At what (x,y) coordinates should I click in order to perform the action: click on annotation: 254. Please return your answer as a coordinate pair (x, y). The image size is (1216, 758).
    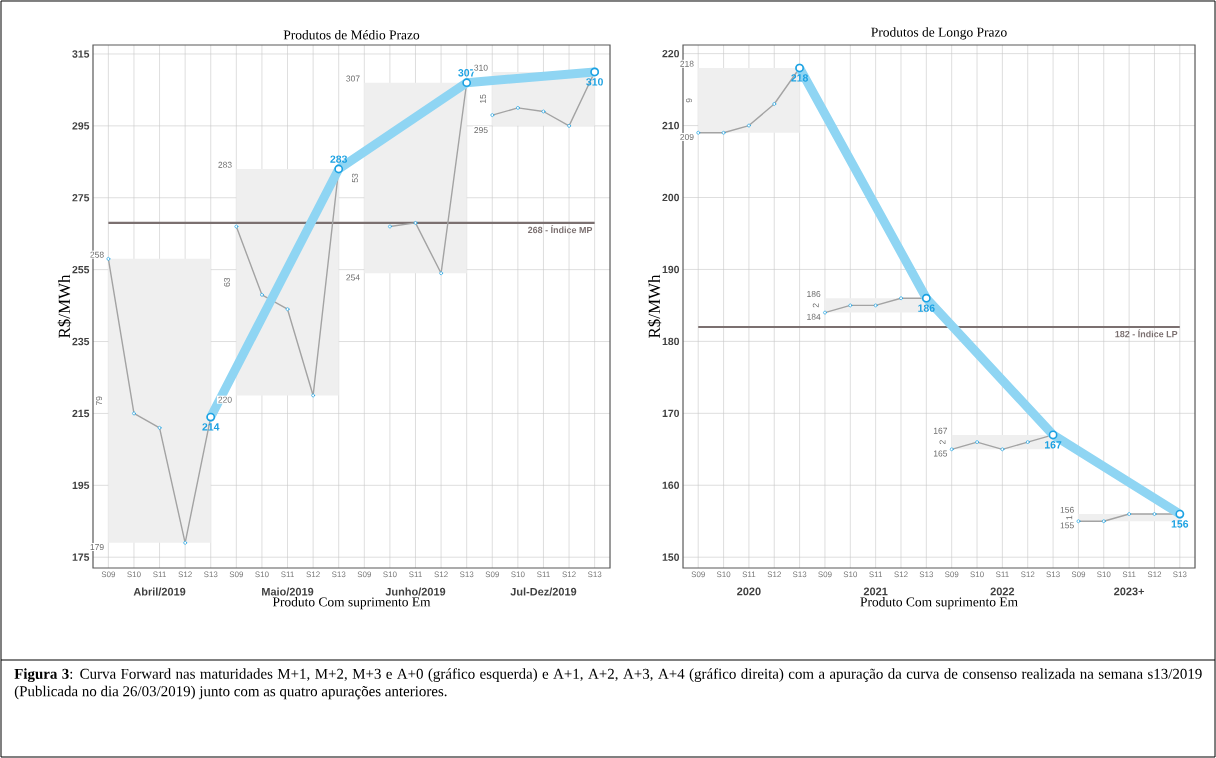
    Looking at the image, I should click on (353, 277).